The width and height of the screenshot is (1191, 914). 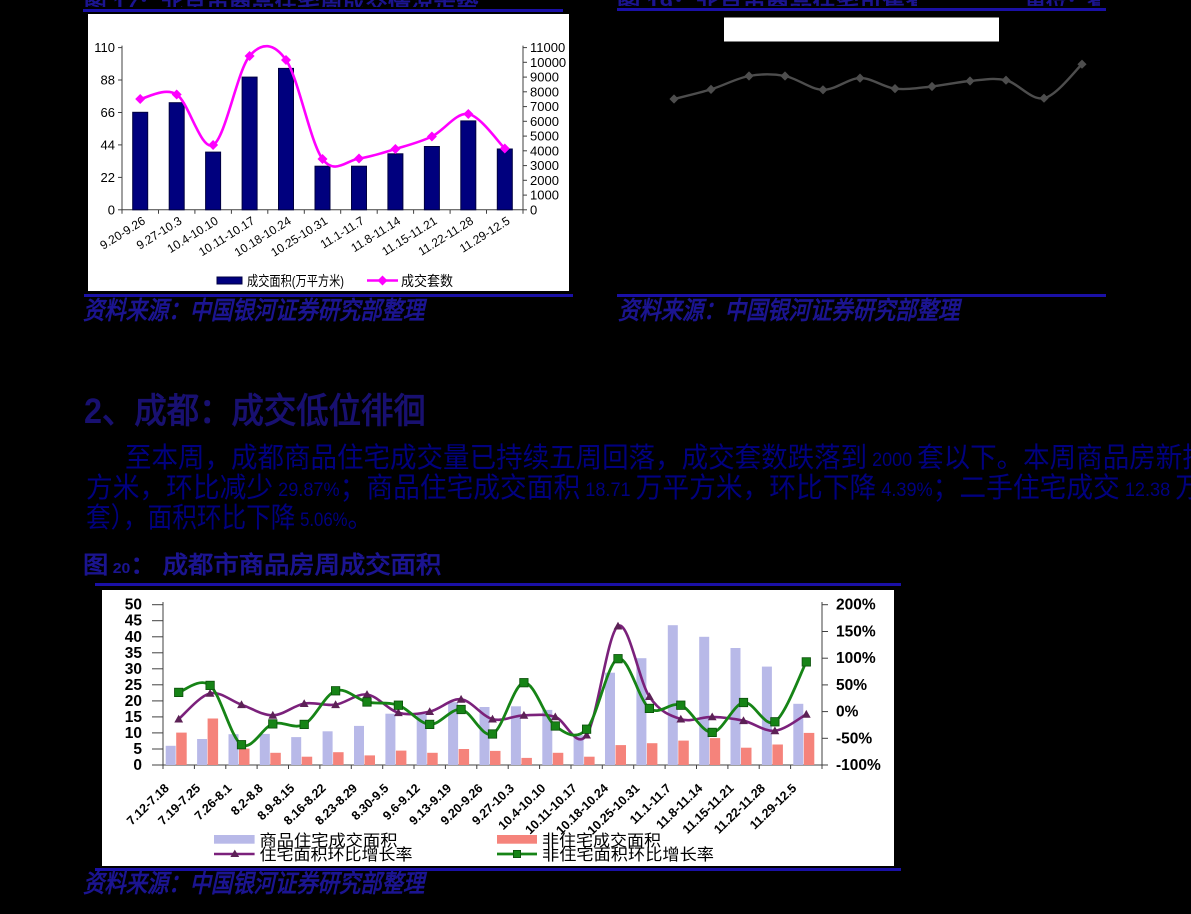 I want to click on svg-text: 2000, so click(x=544, y=180).